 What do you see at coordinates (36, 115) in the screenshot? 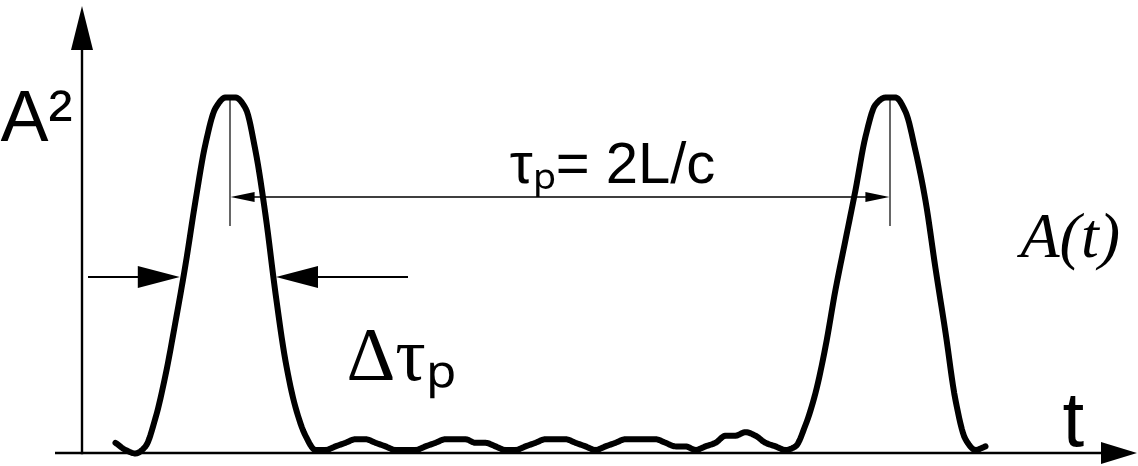
I see `y-axis-title: A²` at bounding box center [36, 115].